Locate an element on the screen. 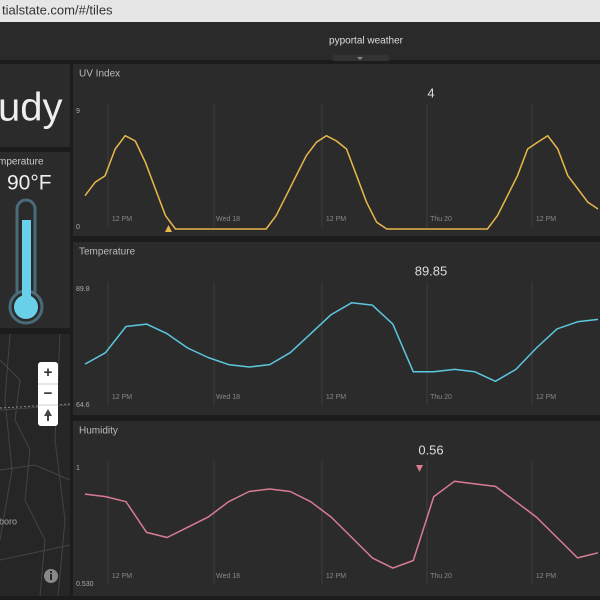  y-tick-label: 1 is located at coordinates (78, 468).